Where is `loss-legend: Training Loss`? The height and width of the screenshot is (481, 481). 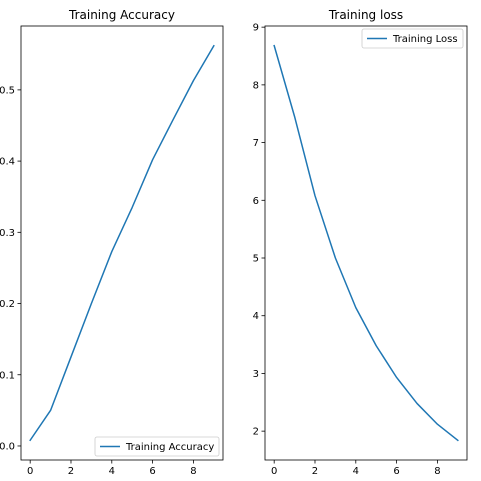 loss-legend: Training Loss is located at coordinates (412, 38).